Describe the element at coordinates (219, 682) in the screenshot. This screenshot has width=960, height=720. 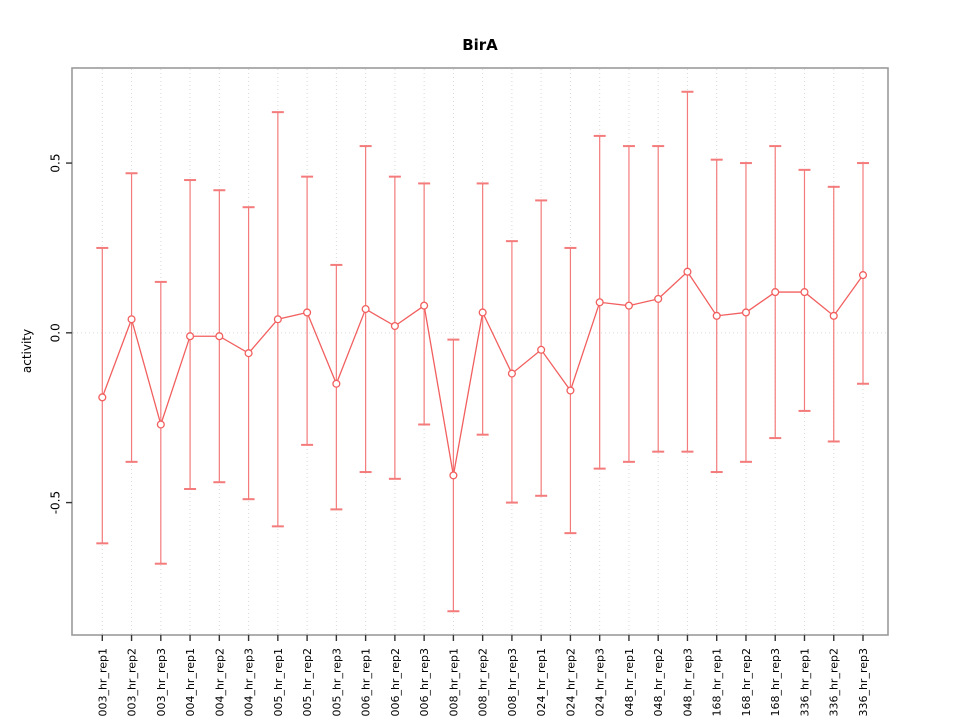
I see `x-tick-label: 004_hr_rep2` at that location.